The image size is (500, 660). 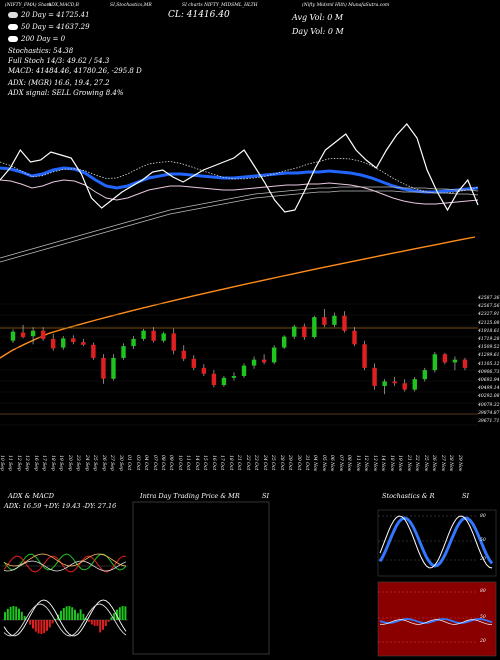 I want to click on macd-line, so click(x=65, y=618).